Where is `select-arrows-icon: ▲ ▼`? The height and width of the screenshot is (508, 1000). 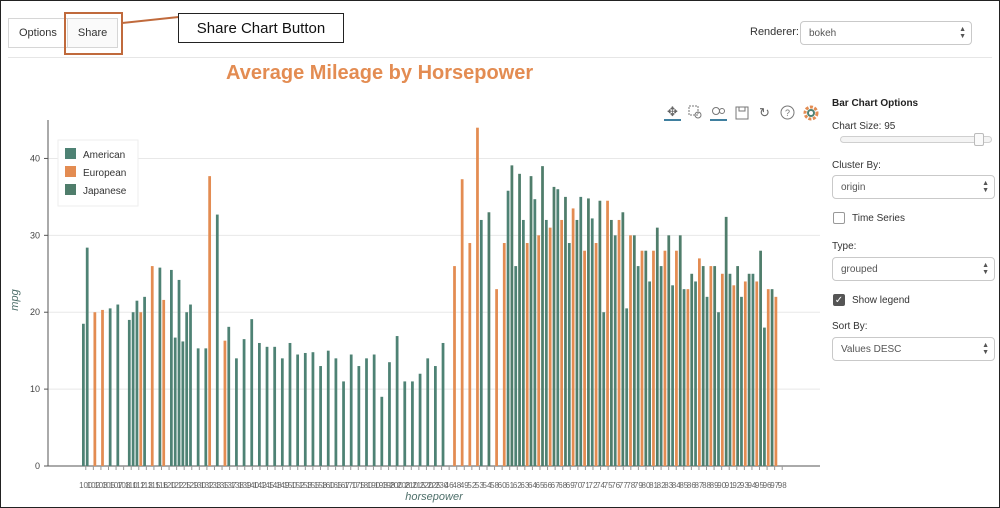 select-arrows-icon: ▲ ▼ is located at coordinates (985, 349).